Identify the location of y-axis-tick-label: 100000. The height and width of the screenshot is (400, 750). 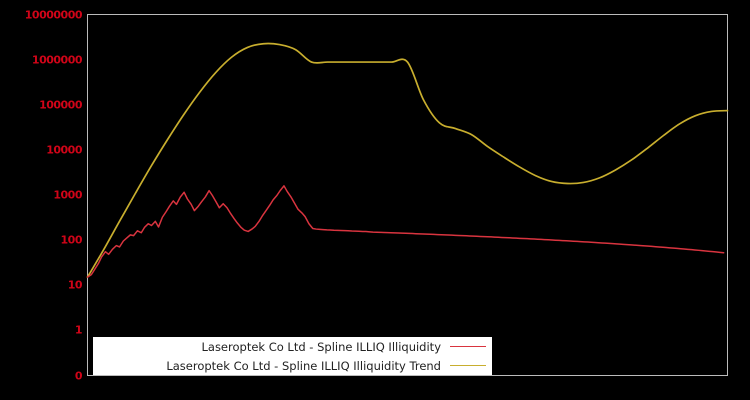
(60, 105).